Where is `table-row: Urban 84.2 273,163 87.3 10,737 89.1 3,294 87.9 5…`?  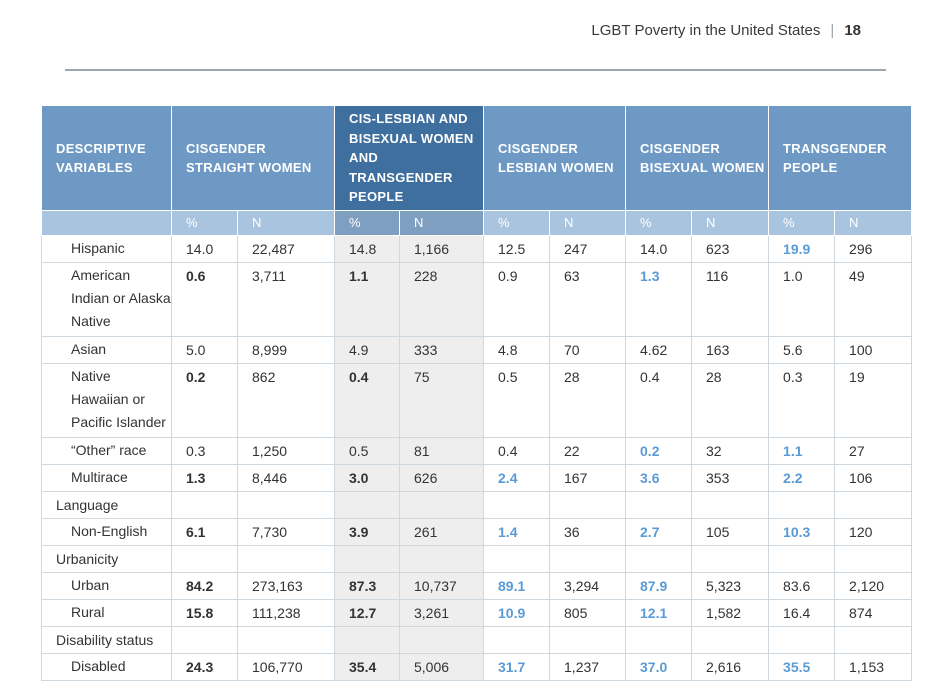 table-row: Urban 84.2 273,163 87.3 10,737 89.1 3,294 87.9 5… is located at coordinates (477, 586).